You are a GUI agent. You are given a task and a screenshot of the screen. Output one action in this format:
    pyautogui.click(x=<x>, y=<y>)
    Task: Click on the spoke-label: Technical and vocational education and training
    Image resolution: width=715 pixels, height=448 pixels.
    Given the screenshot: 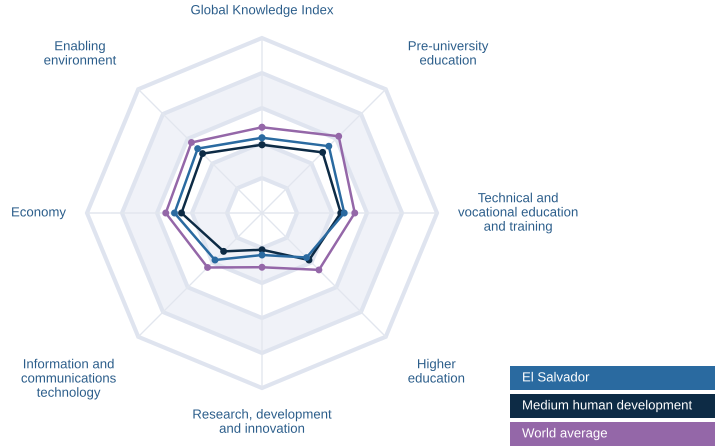 What is the action you would take?
    pyautogui.click(x=518, y=213)
    